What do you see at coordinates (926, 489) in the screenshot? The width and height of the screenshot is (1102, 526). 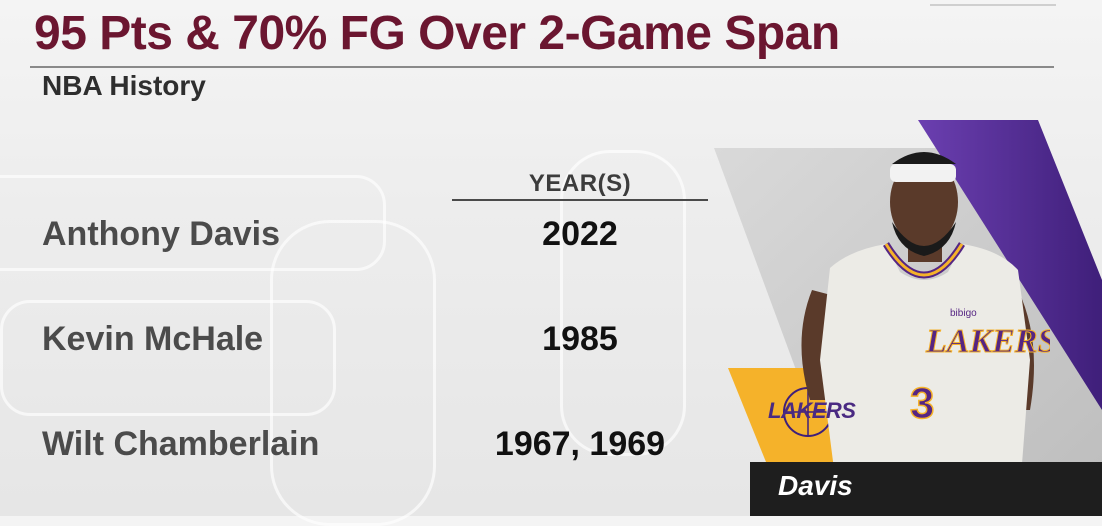 I see `player-nameplate` at bounding box center [926, 489].